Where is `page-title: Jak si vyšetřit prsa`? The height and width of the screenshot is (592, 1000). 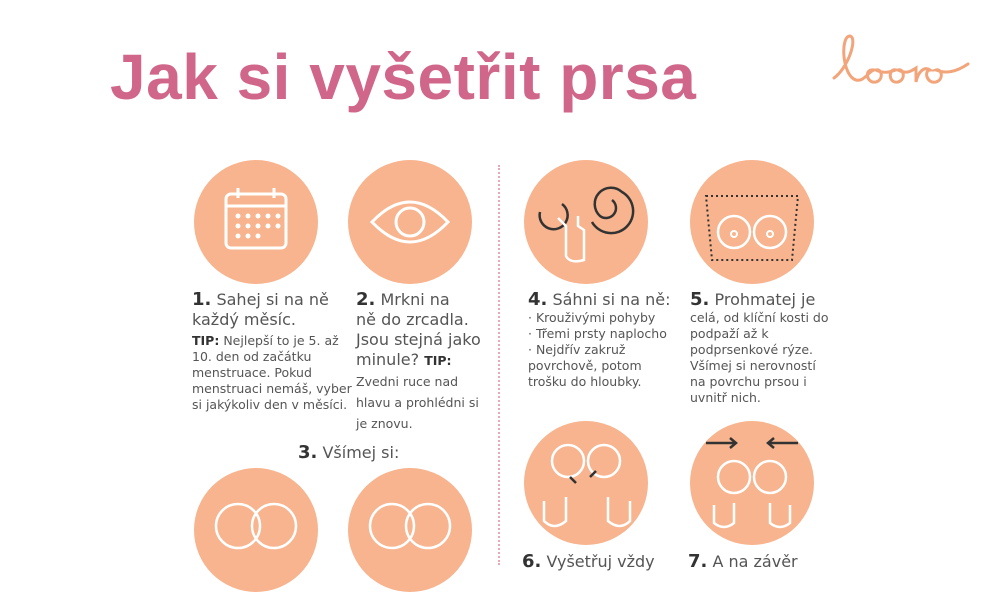 page-title: Jak si vyšetřit prsa is located at coordinates (403, 77).